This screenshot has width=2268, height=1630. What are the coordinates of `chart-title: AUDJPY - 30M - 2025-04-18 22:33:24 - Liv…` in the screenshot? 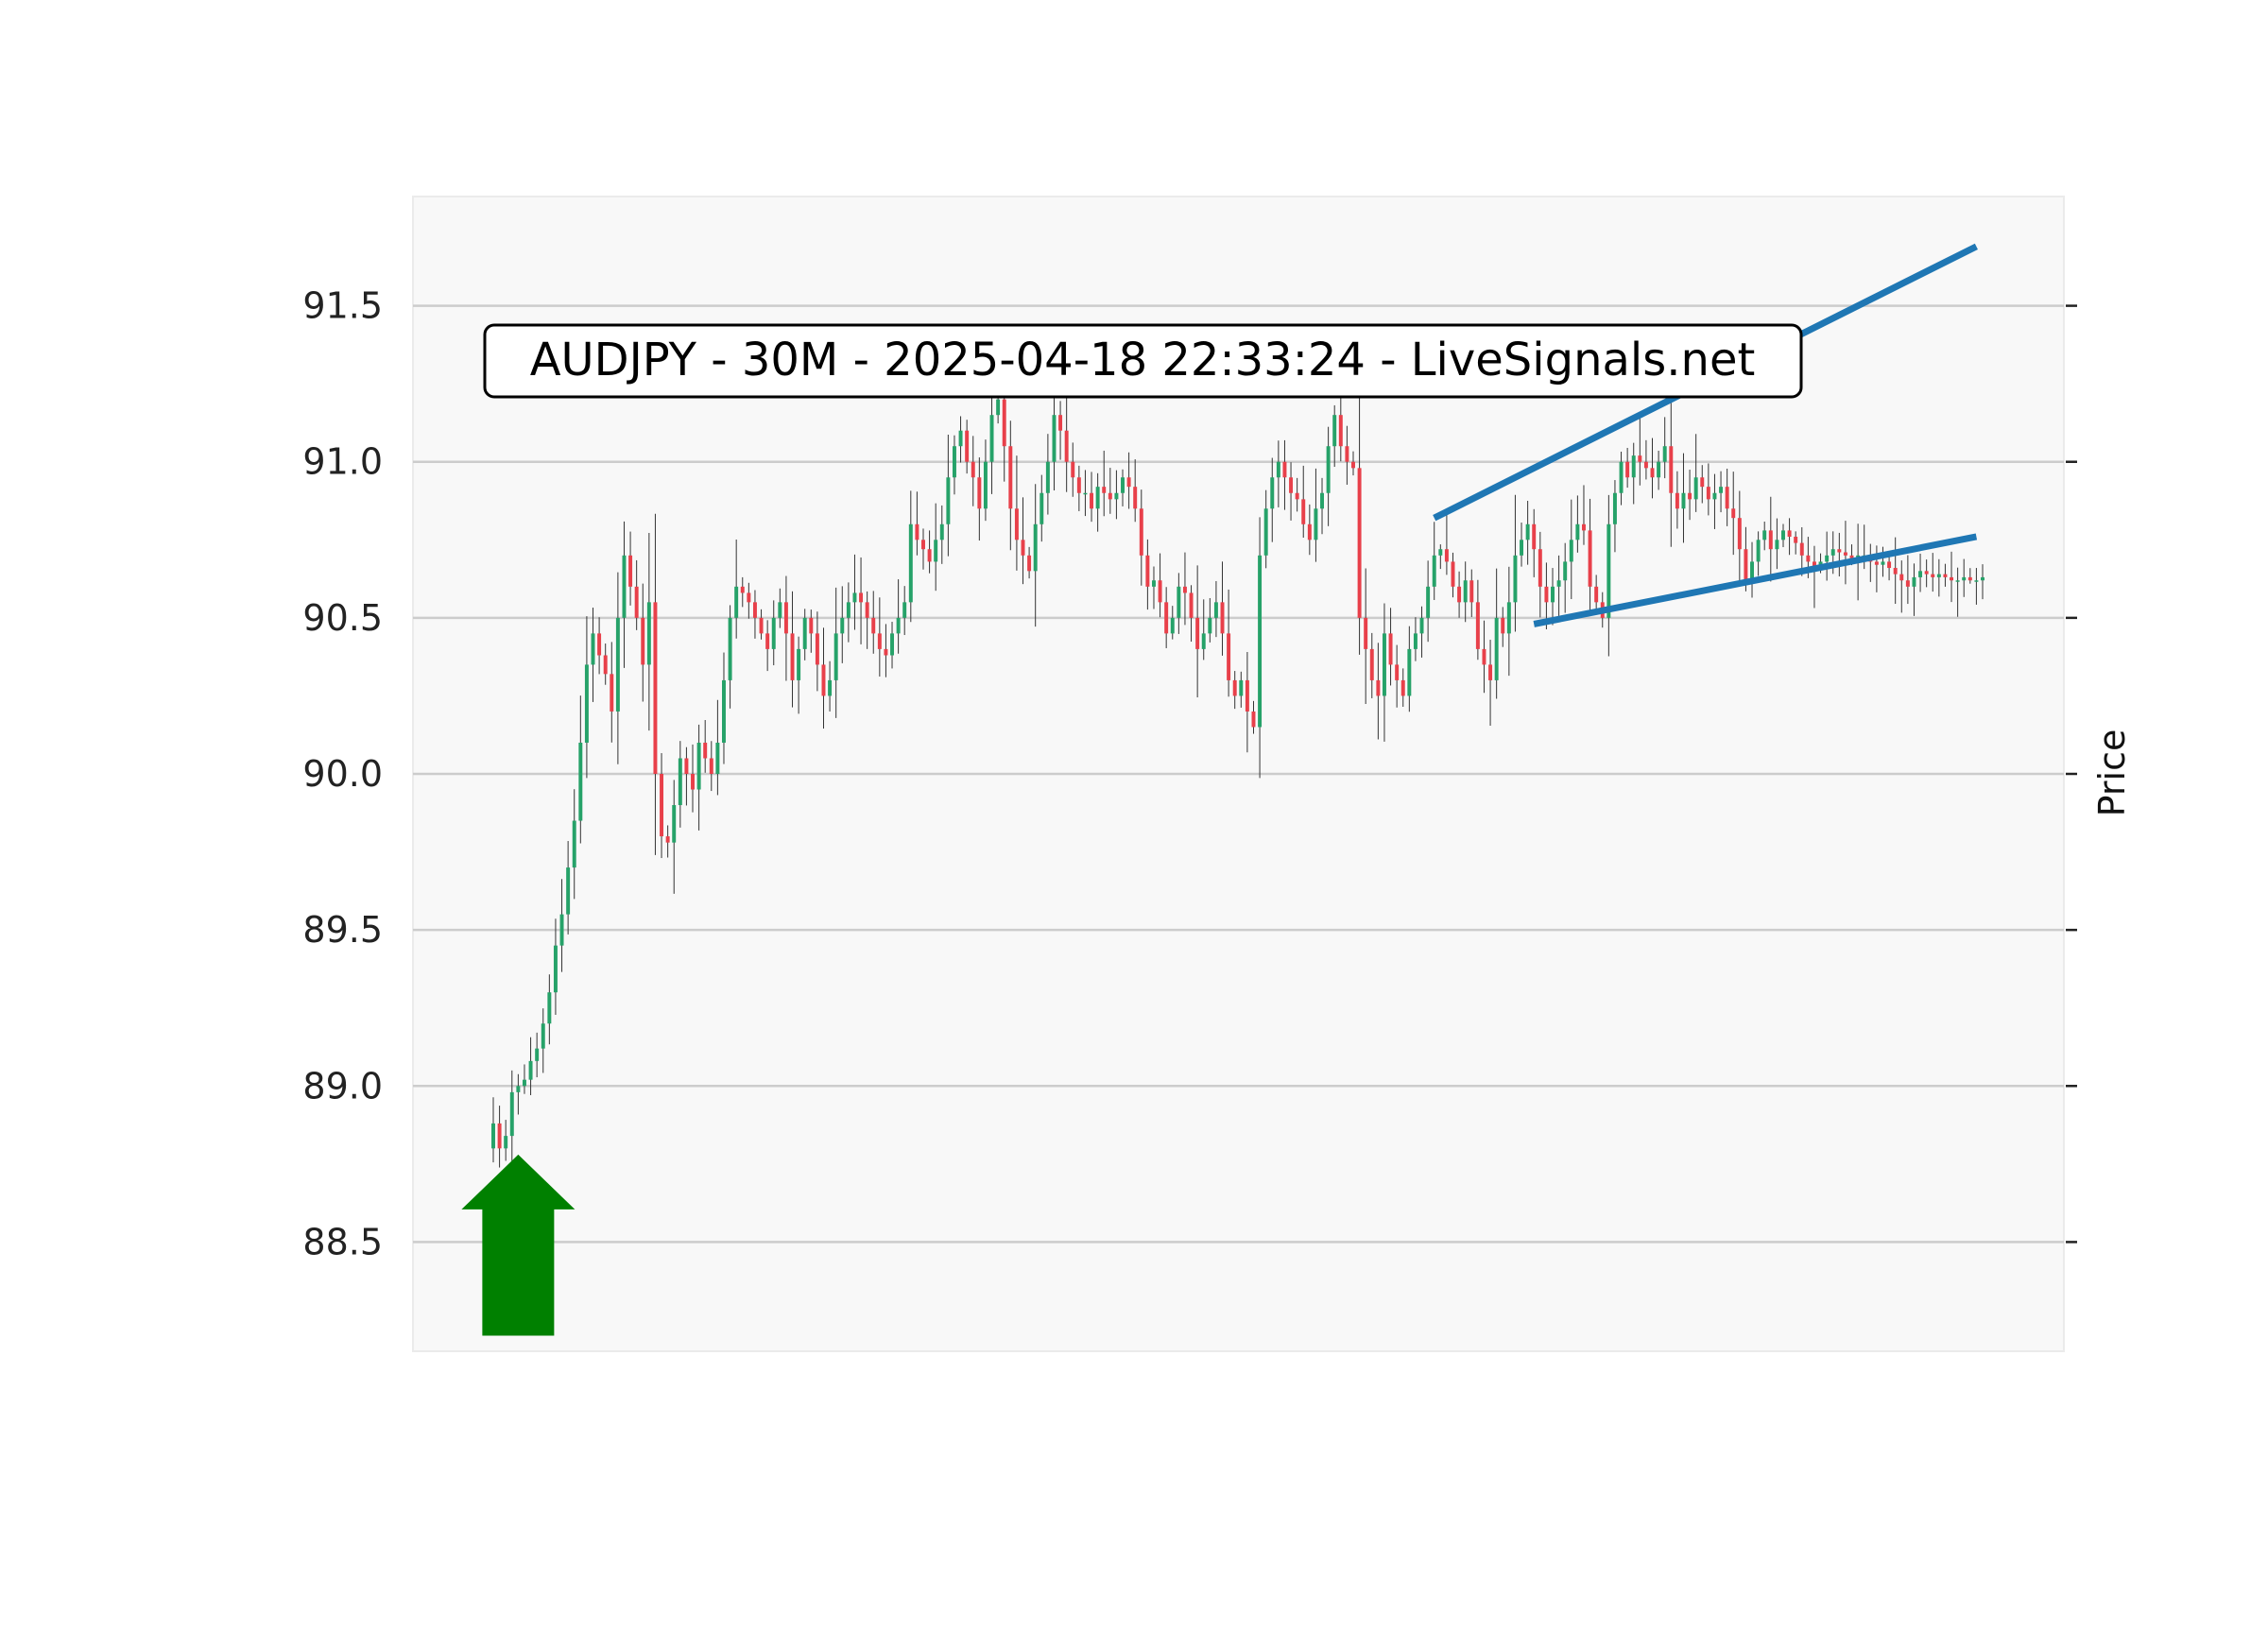 It's located at (1143, 360).